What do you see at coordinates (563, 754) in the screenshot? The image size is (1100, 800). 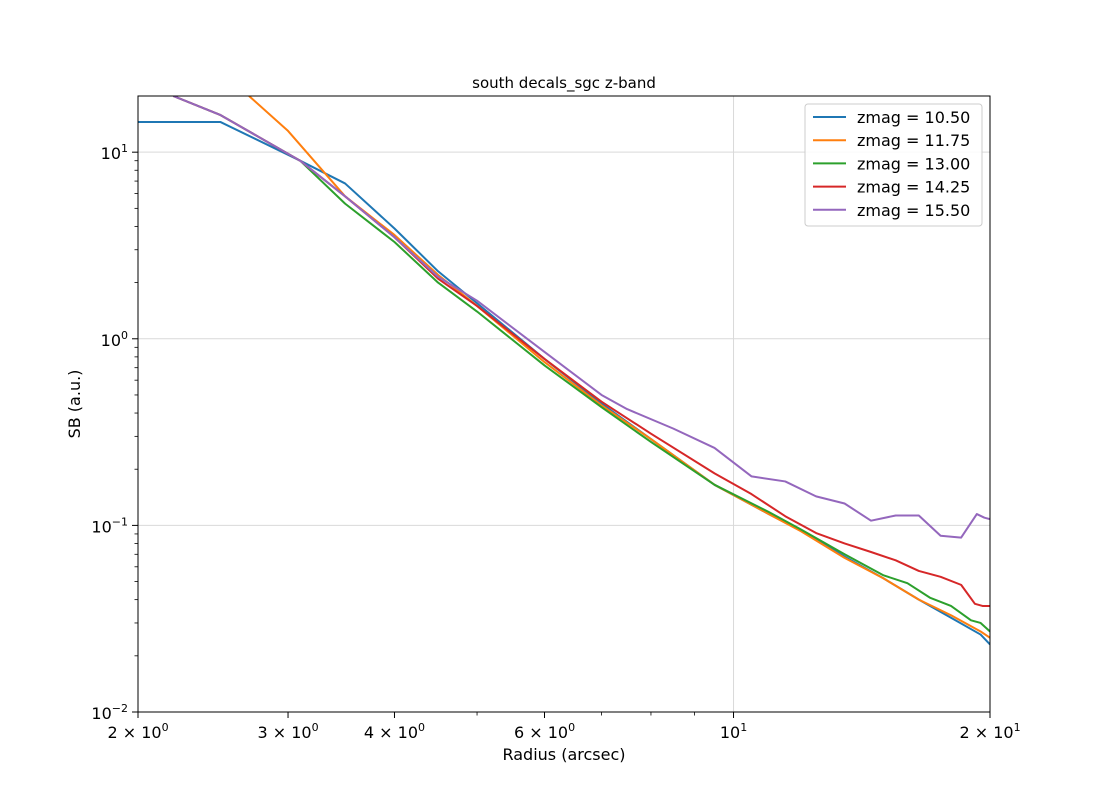 I see `x-axis-label: Radius (arcsec)` at bounding box center [563, 754].